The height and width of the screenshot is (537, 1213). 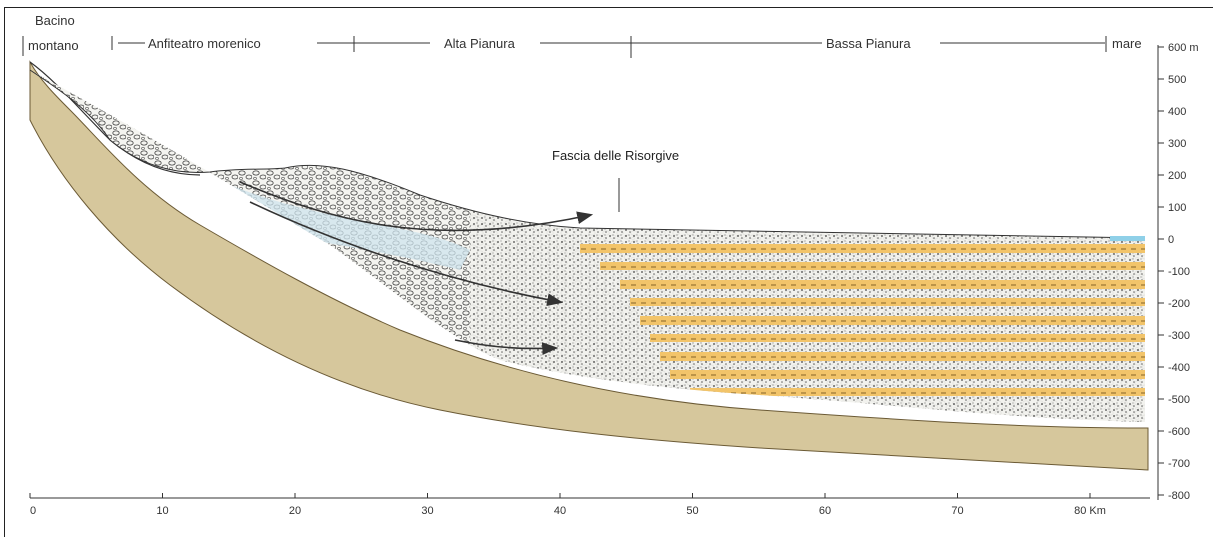 I want to click on zone-label-alta-pianura: Alta Pianura, so click(x=480, y=43).